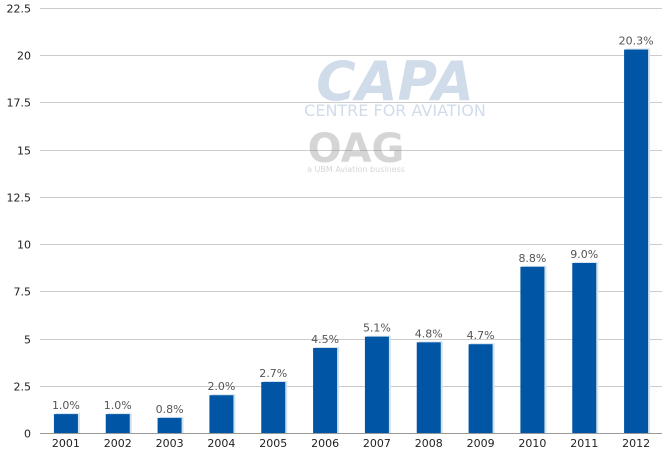 The width and height of the screenshot is (665, 460). Describe the element at coordinates (19, 198) in the screenshot. I see `y-tick-label: 12.5` at that location.